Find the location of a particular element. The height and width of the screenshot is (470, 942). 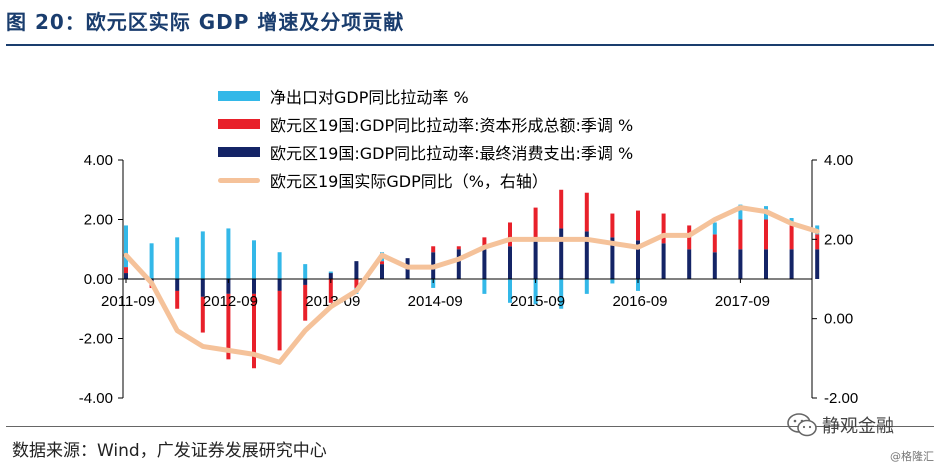

legend-label-gdp: 欧元区19国实际GDP同比（%，右轴） is located at coordinates (409, 181).